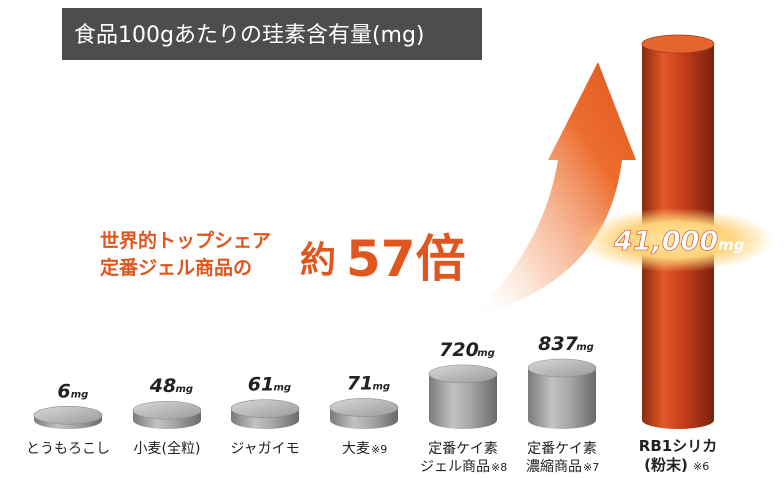 The height and width of the screenshot is (478, 784). What do you see at coordinates (283, 258) in the screenshot?
I see `comparison-claim: 世界的トップシェア 定番ジェル商品の 約 57倍` at bounding box center [283, 258].